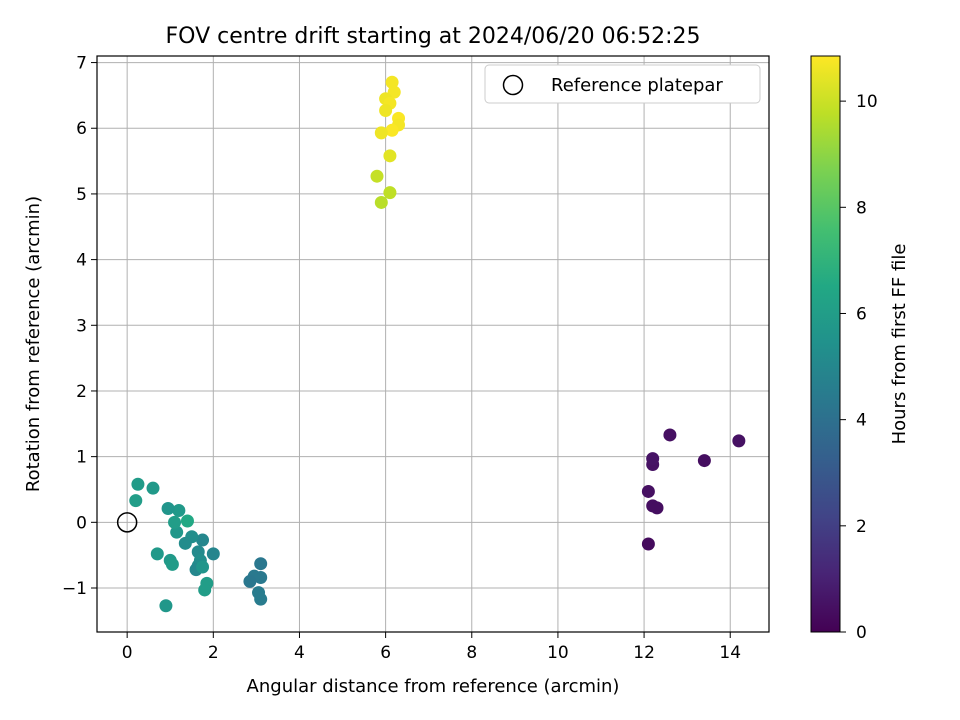 Image resolution: width=960 pixels, height=720 pixels. What do you see at coordinates (899, 344) in the screenshot?
I see `colorbar-label: Hours from first FF file` at bounding box center [899, 344].